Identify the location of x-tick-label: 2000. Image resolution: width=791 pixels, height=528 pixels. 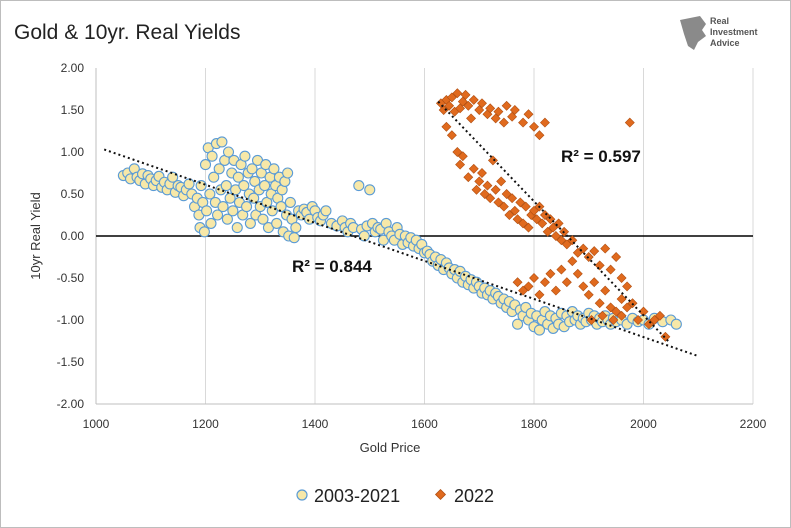
(643, 424).